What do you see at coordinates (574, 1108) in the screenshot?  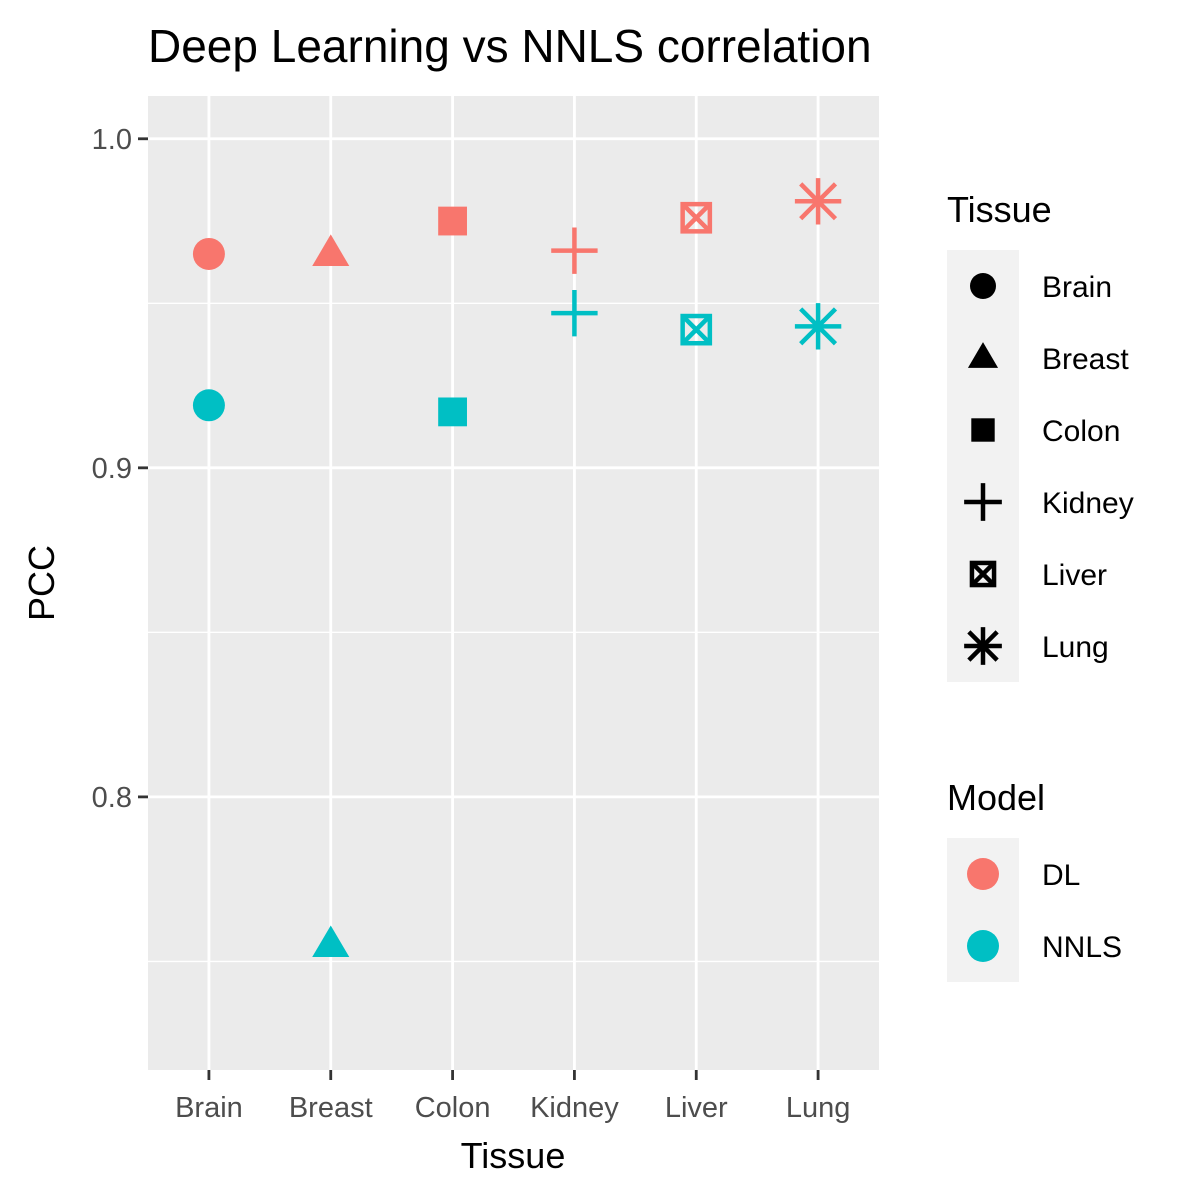 I see `x-tick-label: Kidney` at bounding box center [574, 1108].